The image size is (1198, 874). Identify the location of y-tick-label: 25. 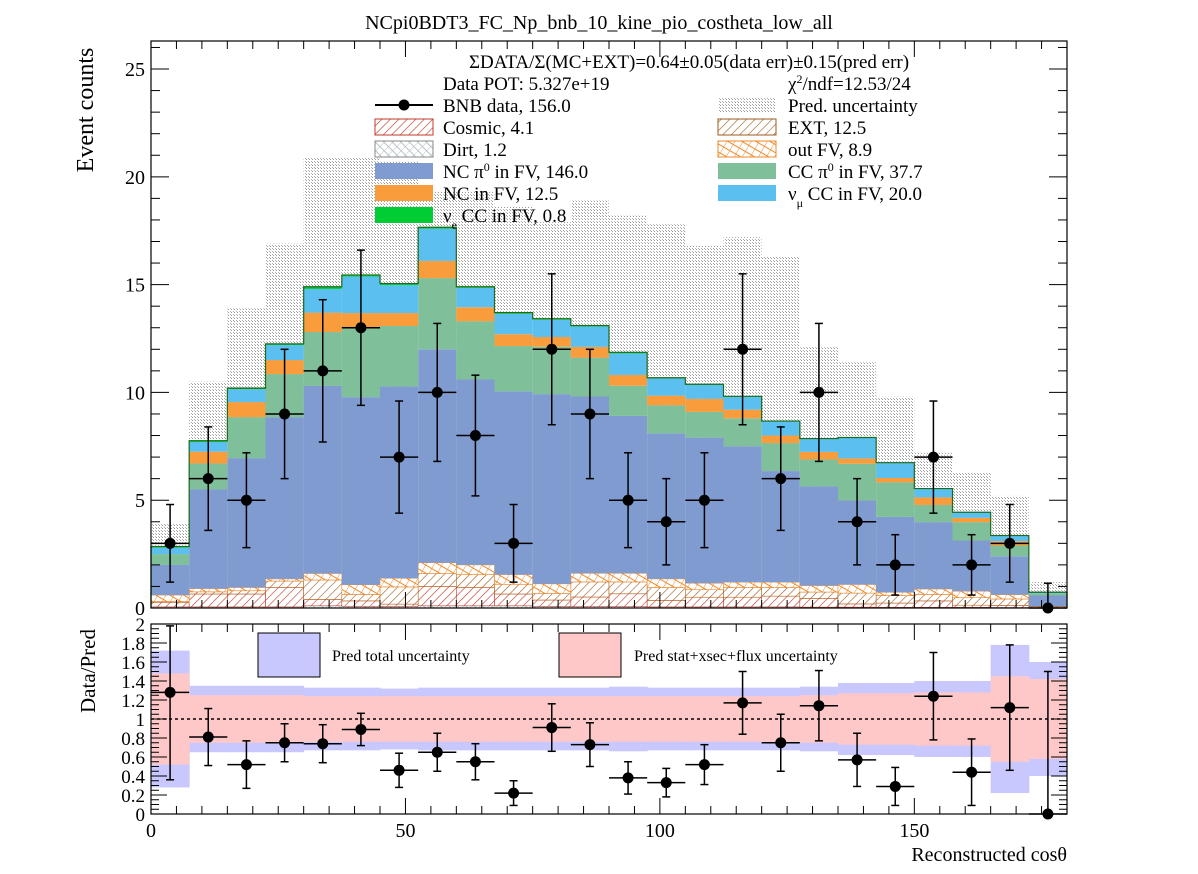
(135, 70).